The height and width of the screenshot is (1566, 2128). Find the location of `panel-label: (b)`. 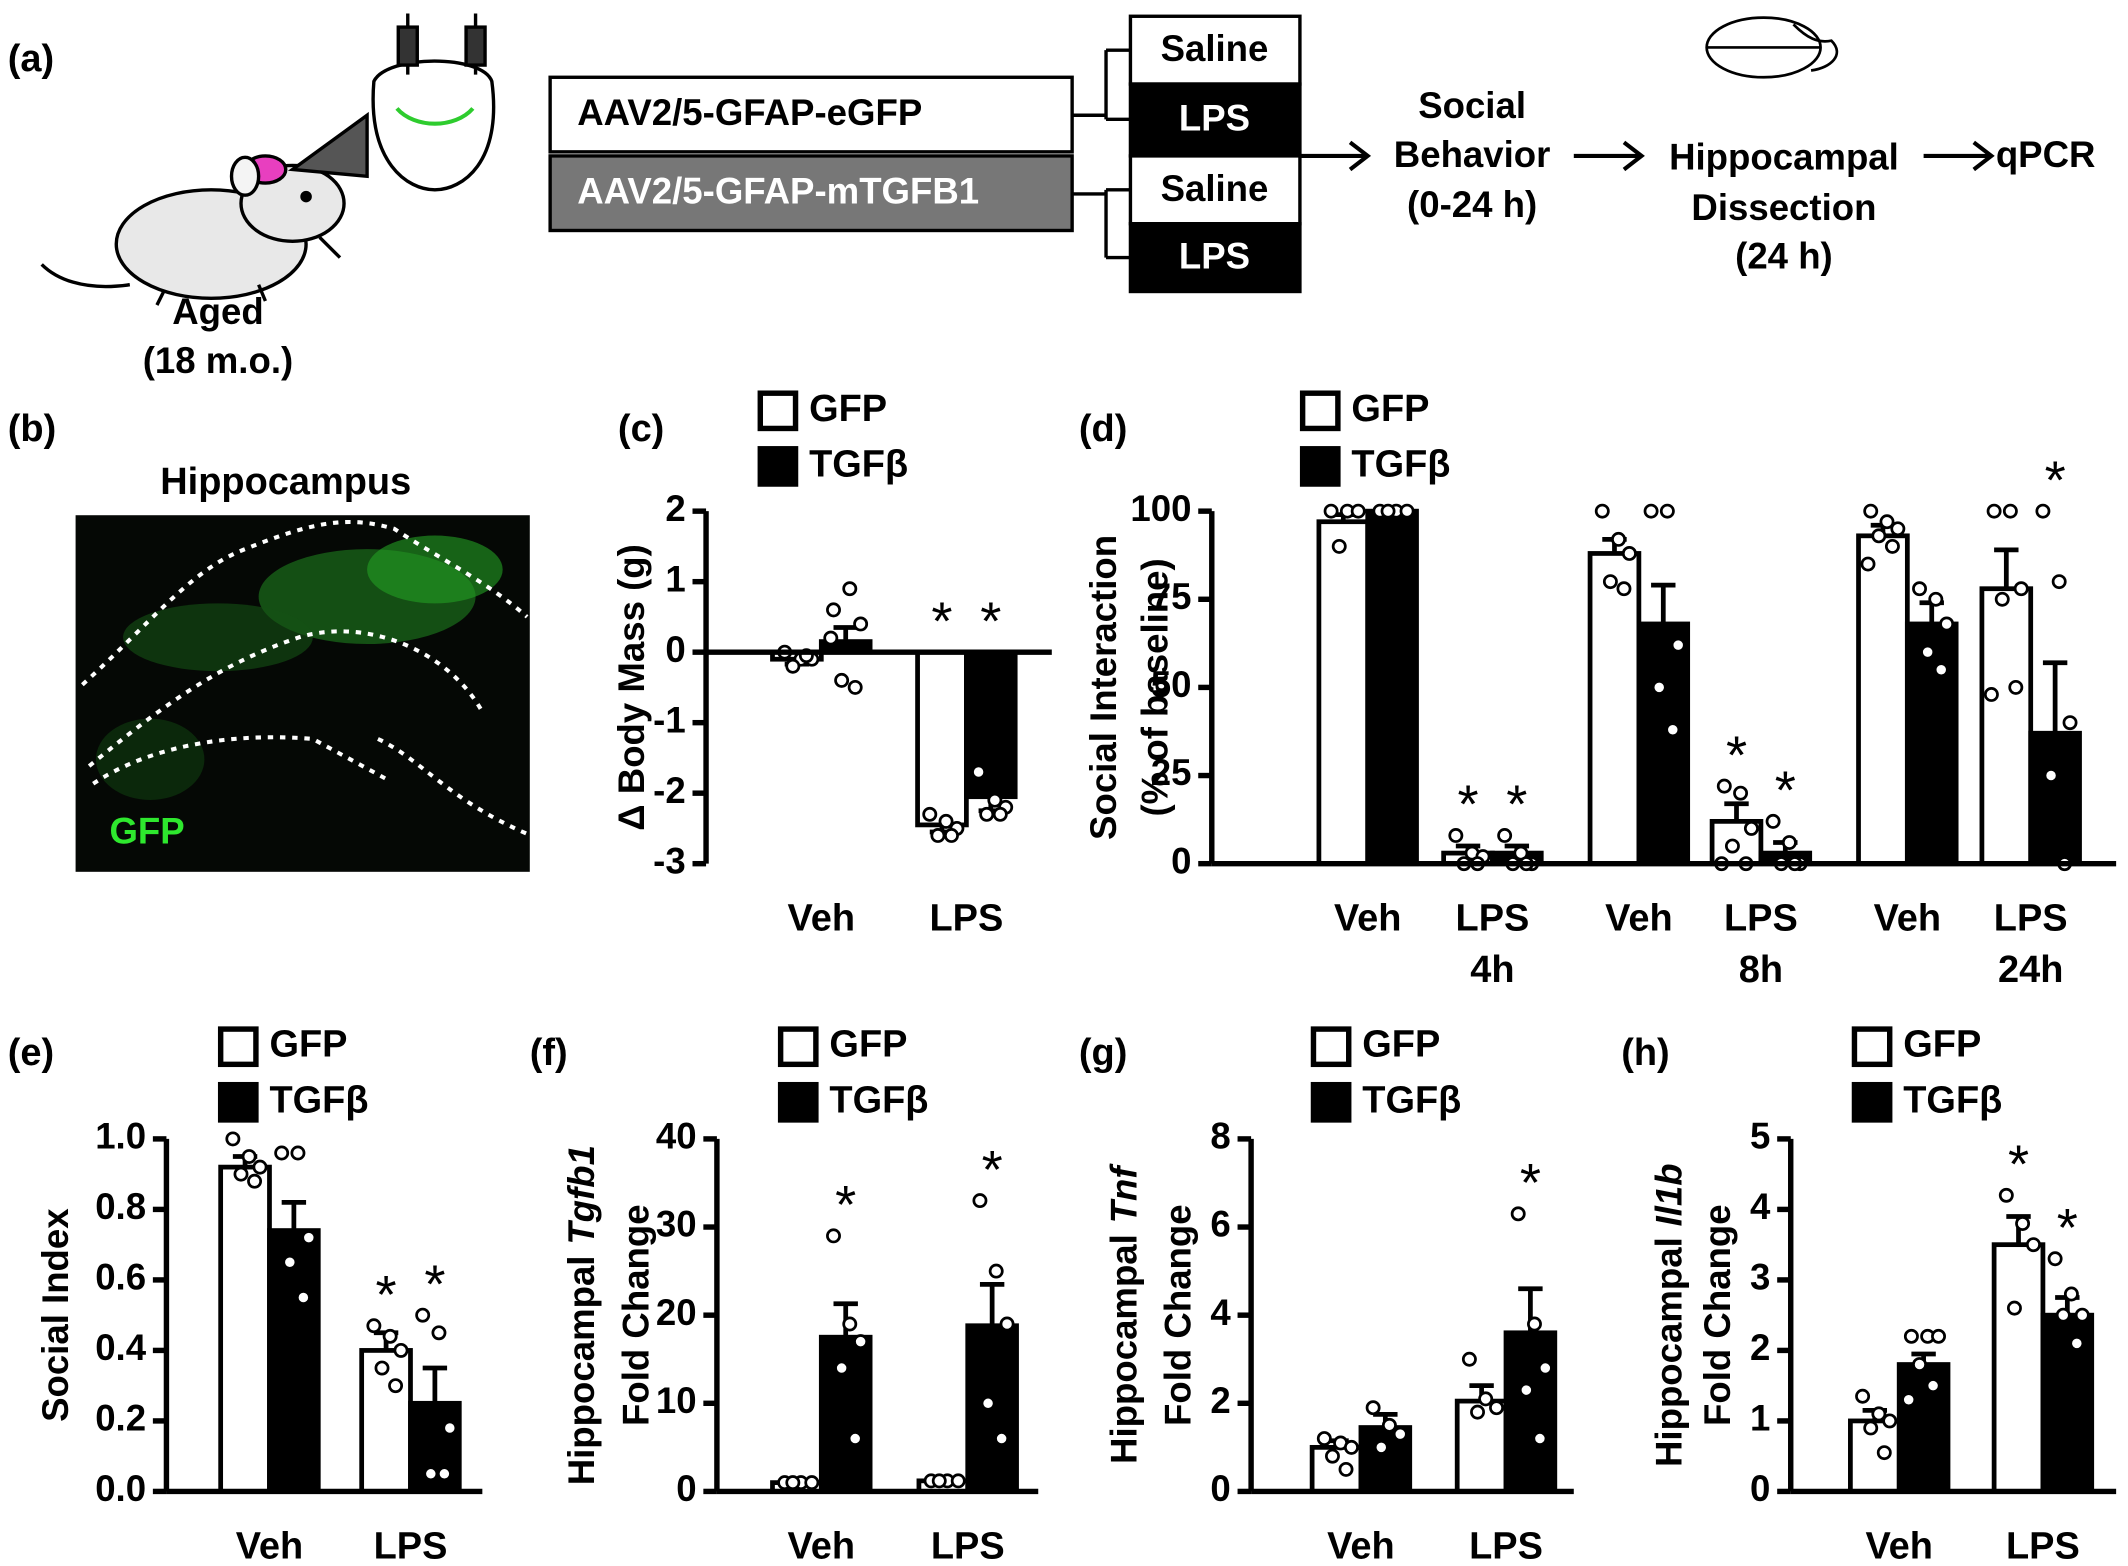

panel-label: (b) is located at coordinates (32, 429).